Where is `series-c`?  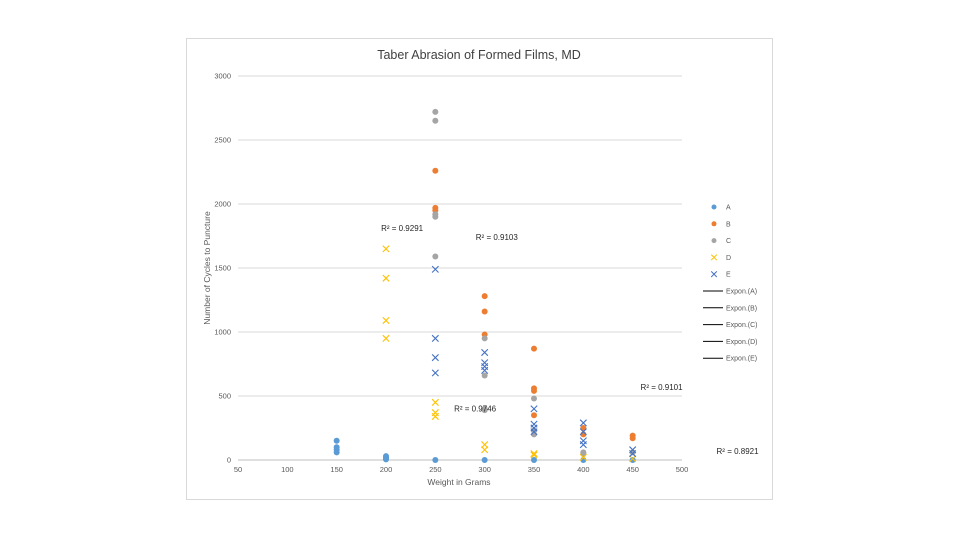
series-c is located at coordinates (534, 282).